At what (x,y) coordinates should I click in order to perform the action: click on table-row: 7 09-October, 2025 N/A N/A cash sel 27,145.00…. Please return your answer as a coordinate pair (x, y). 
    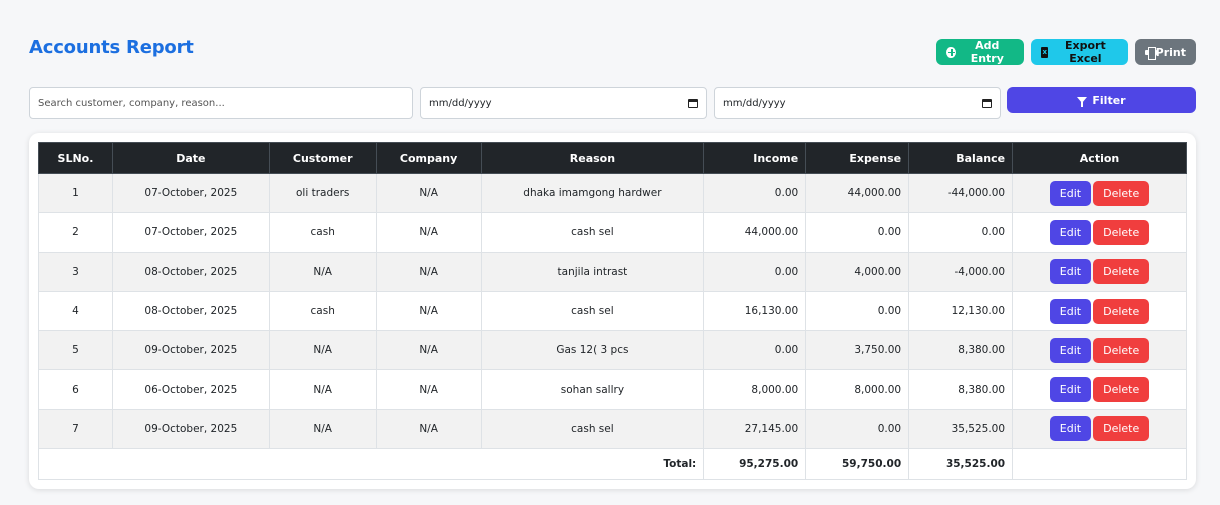
    Looking at the image, I should click on (612, 429).